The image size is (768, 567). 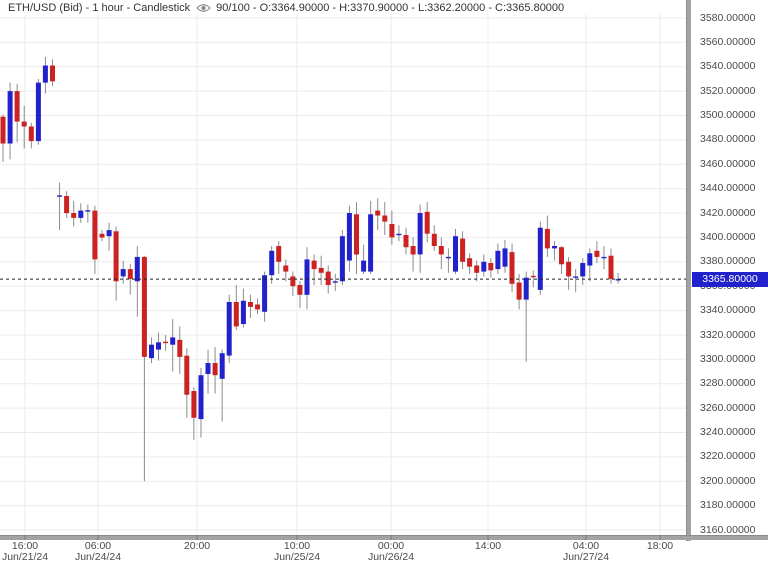 I want to click on time-axis-label-time: 06:00, so click(x=98, y=546).